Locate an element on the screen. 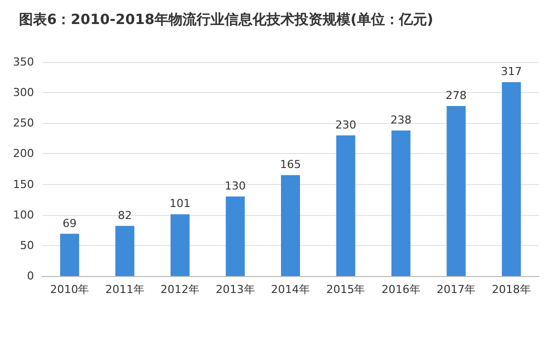 This screenshot has width=549, height=350. y-tick-label: 350 is located at coordinates (23, 62).